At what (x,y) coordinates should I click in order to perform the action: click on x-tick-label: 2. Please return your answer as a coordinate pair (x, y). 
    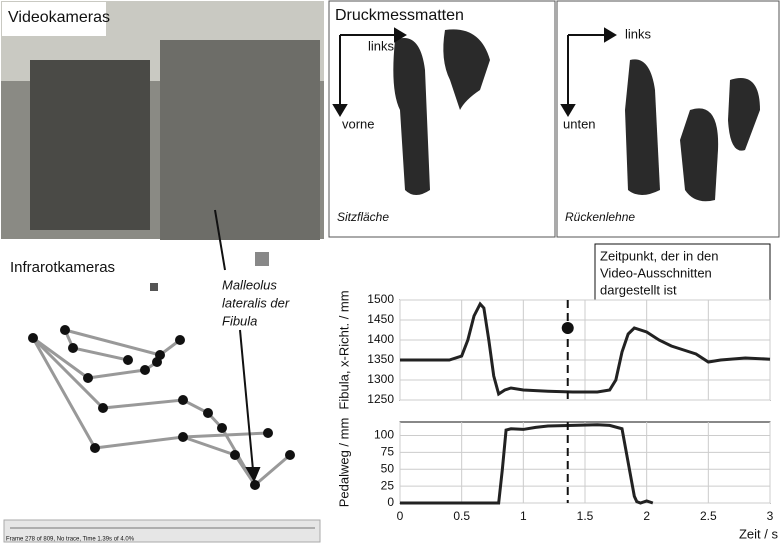
    Looking at the image, I should click on (646, 516).